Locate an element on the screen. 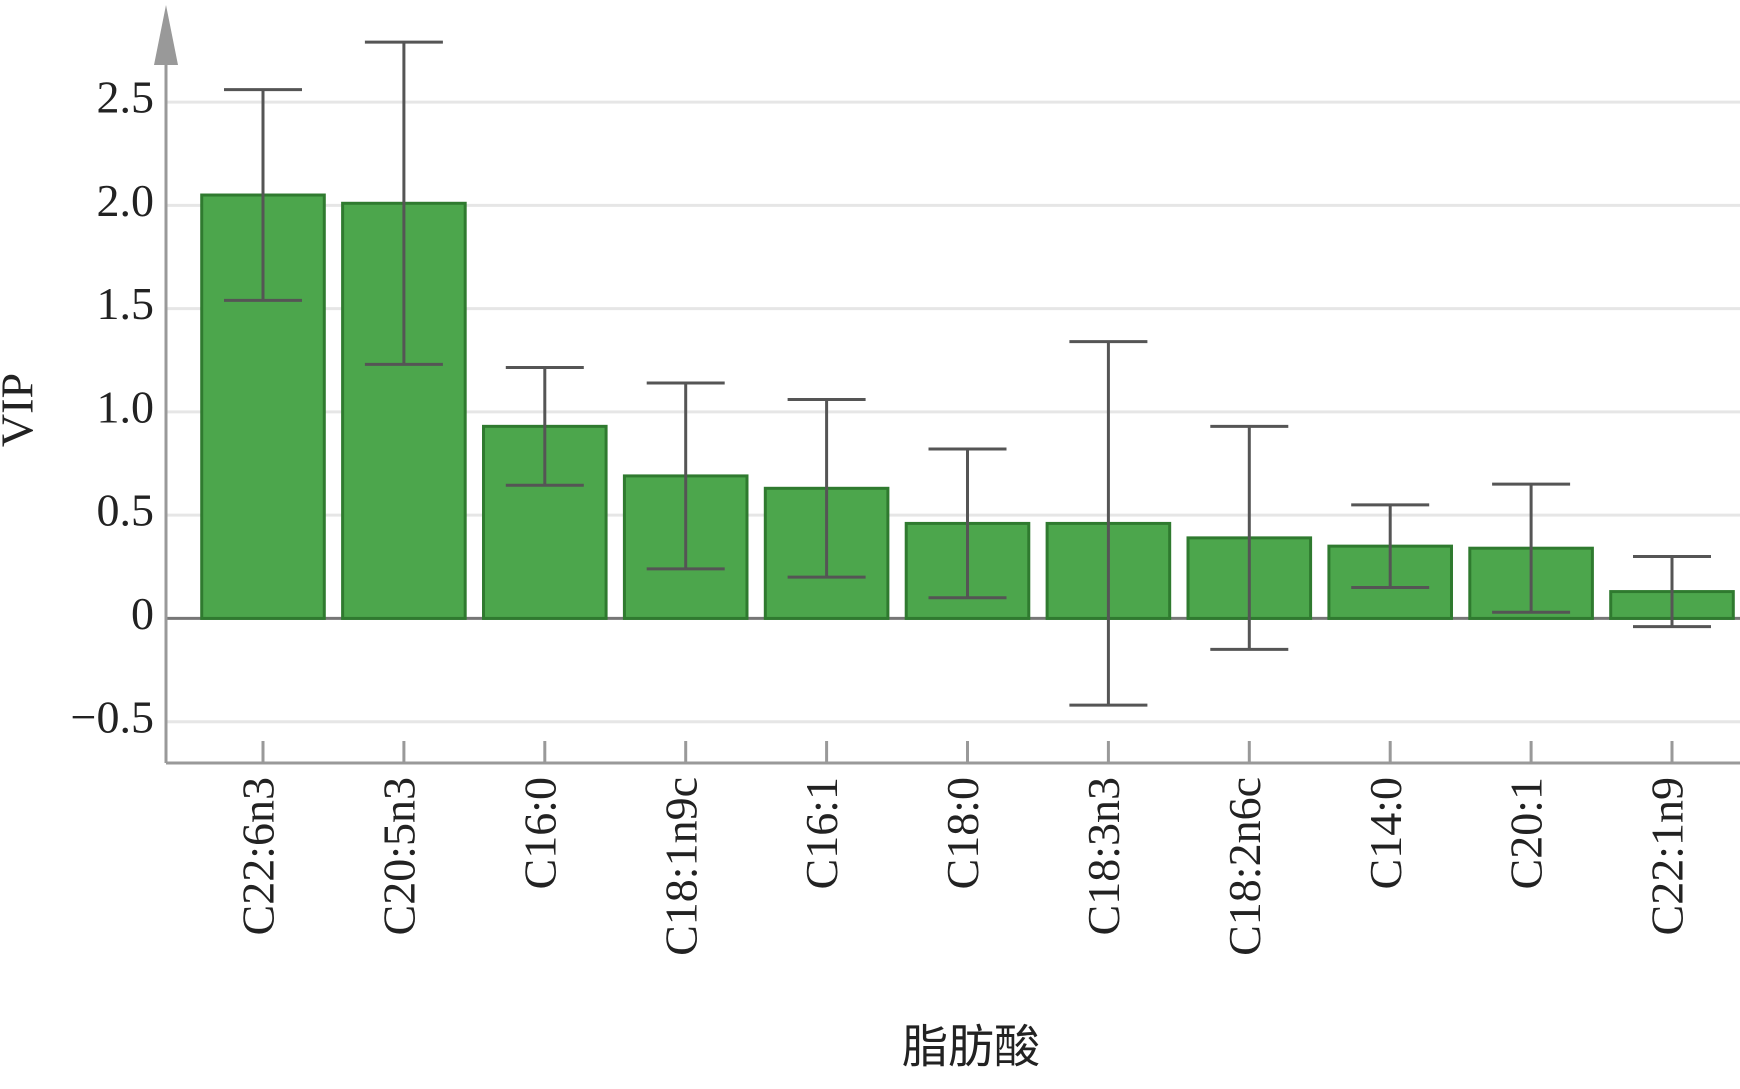 The width and height of the screenshot is (1740, 1089). y-axis-title: VIP is located at coordinates (21, 410).